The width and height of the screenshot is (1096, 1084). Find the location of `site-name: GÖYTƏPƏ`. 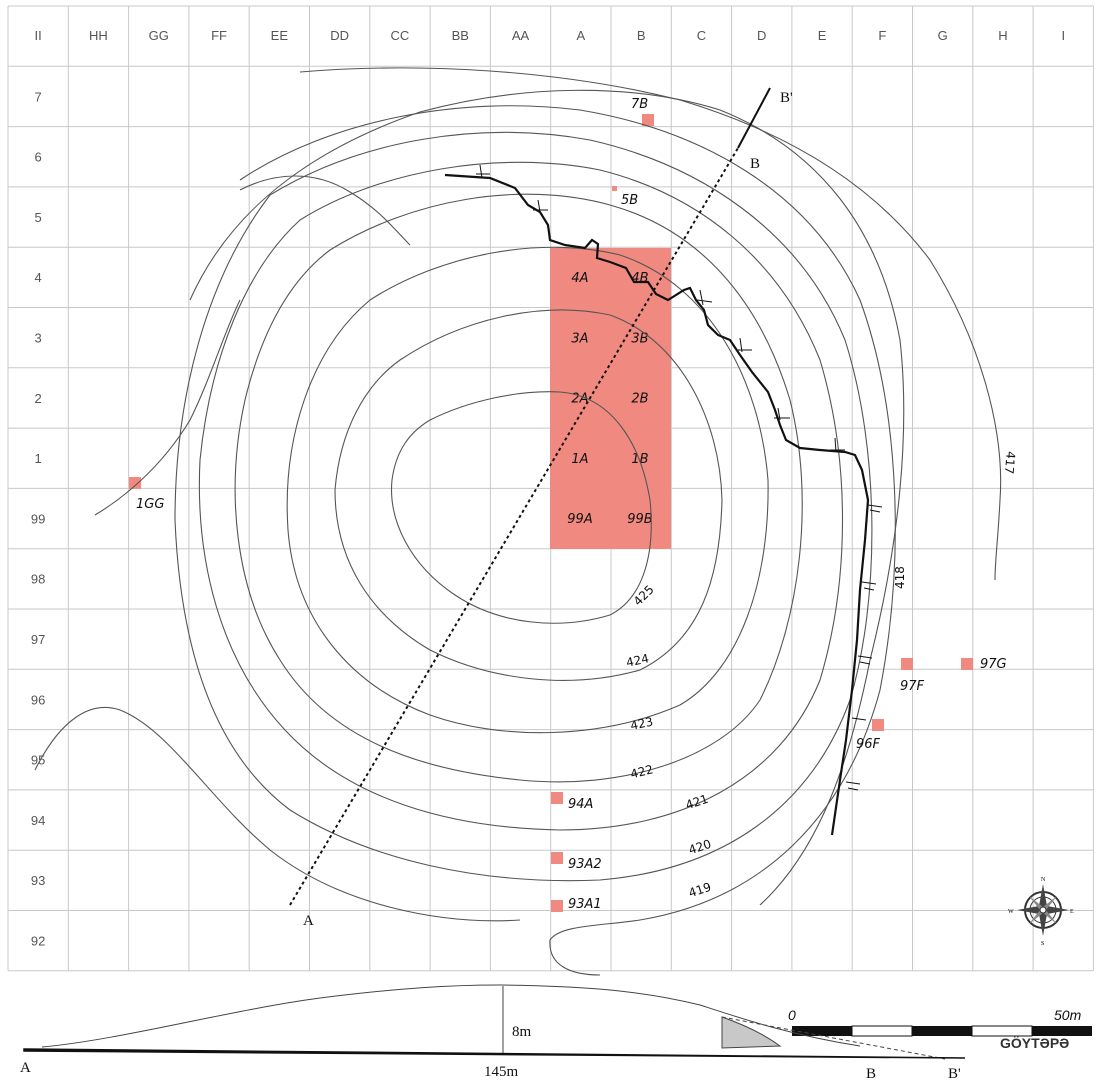

site-name: GÖYTƏPƏ is located at coordinates (1034, 1043).